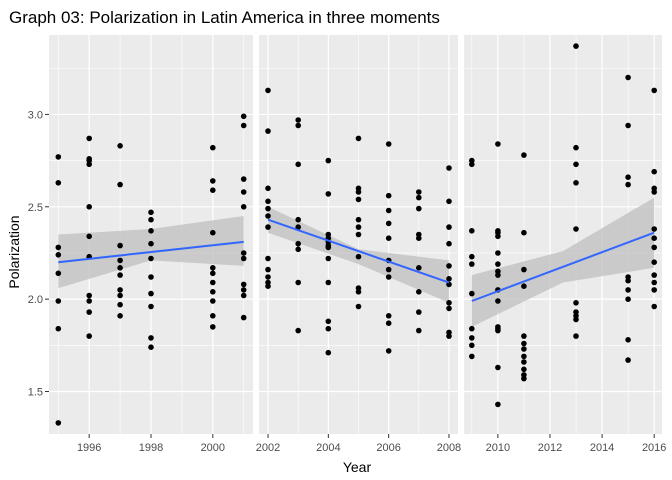  Describe the element at coordinates (268, 448) in the screenshot. I see `x-tick-label: 2002` at that location.